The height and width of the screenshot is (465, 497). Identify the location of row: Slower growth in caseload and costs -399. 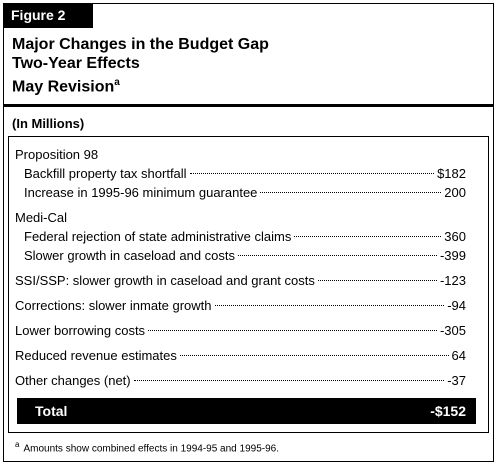
(240, 255).